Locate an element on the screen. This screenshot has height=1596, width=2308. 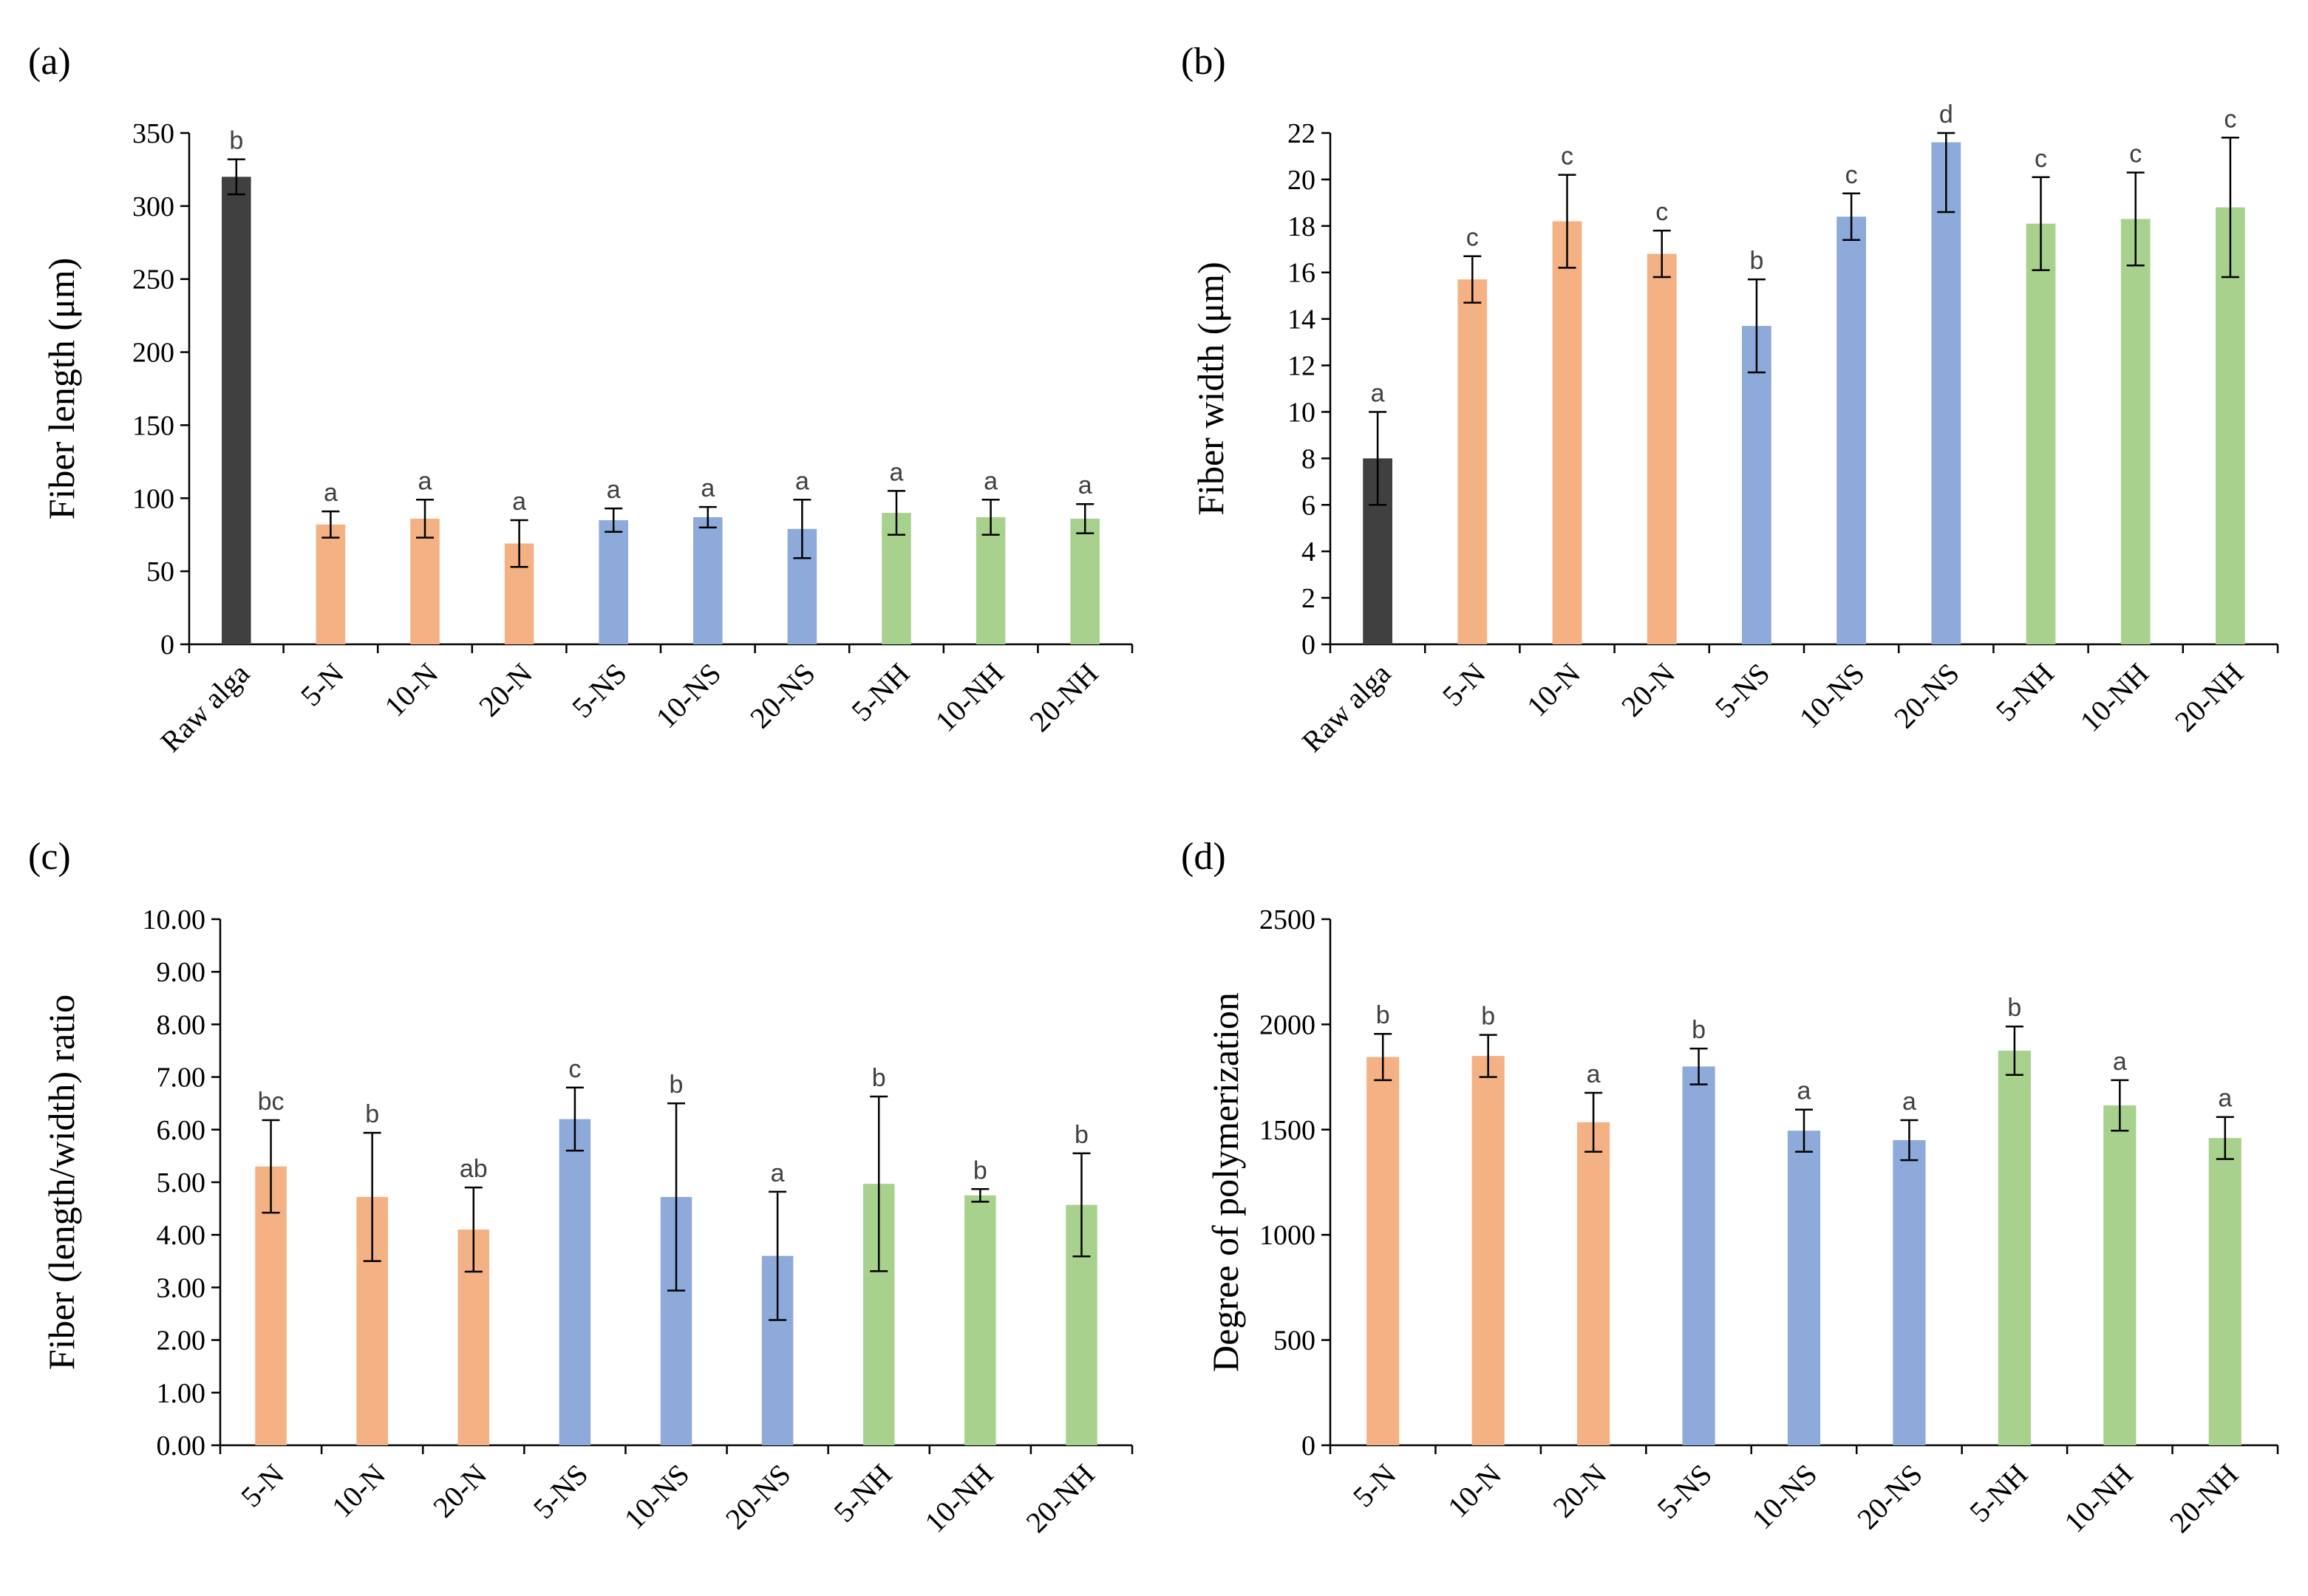
significance-label: ab is located at coordinates (474, 1169).